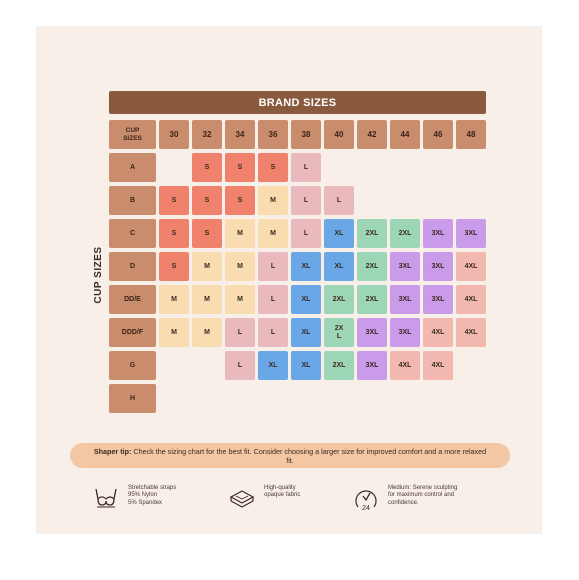 This screenshot has height=580, width=579. Describe the element at coordinates (112, 451) in the screenshot. I see `tip-label: Shaper tip:` at that location.